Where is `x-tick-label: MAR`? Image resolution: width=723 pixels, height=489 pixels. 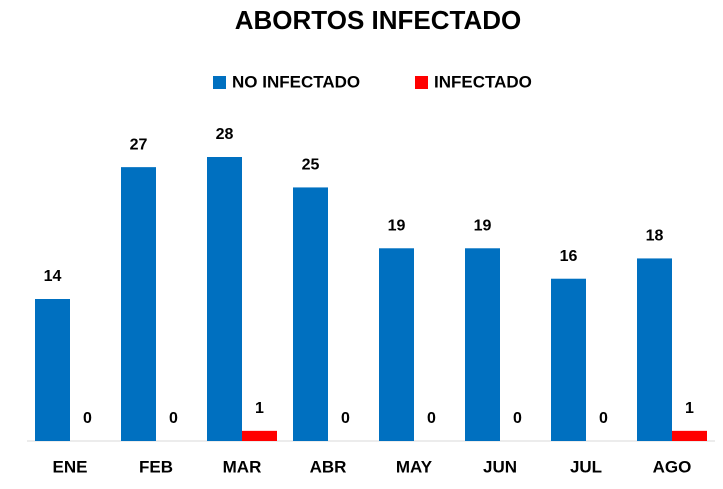 x-tick-label: MAR is located at coordinates (242, 466).